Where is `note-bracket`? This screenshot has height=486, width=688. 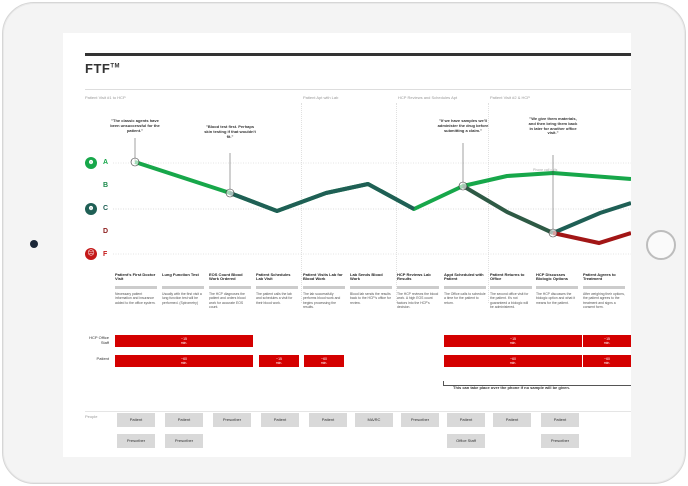 note-bracket is located at coordinates (537, 383).